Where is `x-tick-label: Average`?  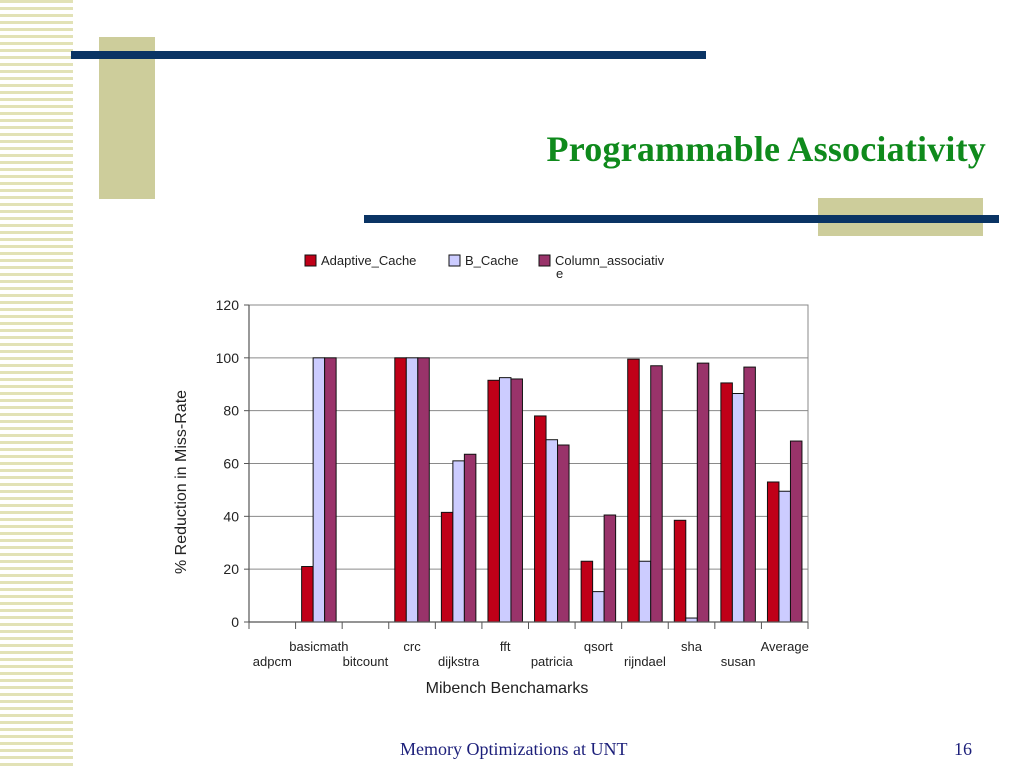
x-tick-label: Average is located at coordinates (785, 646).